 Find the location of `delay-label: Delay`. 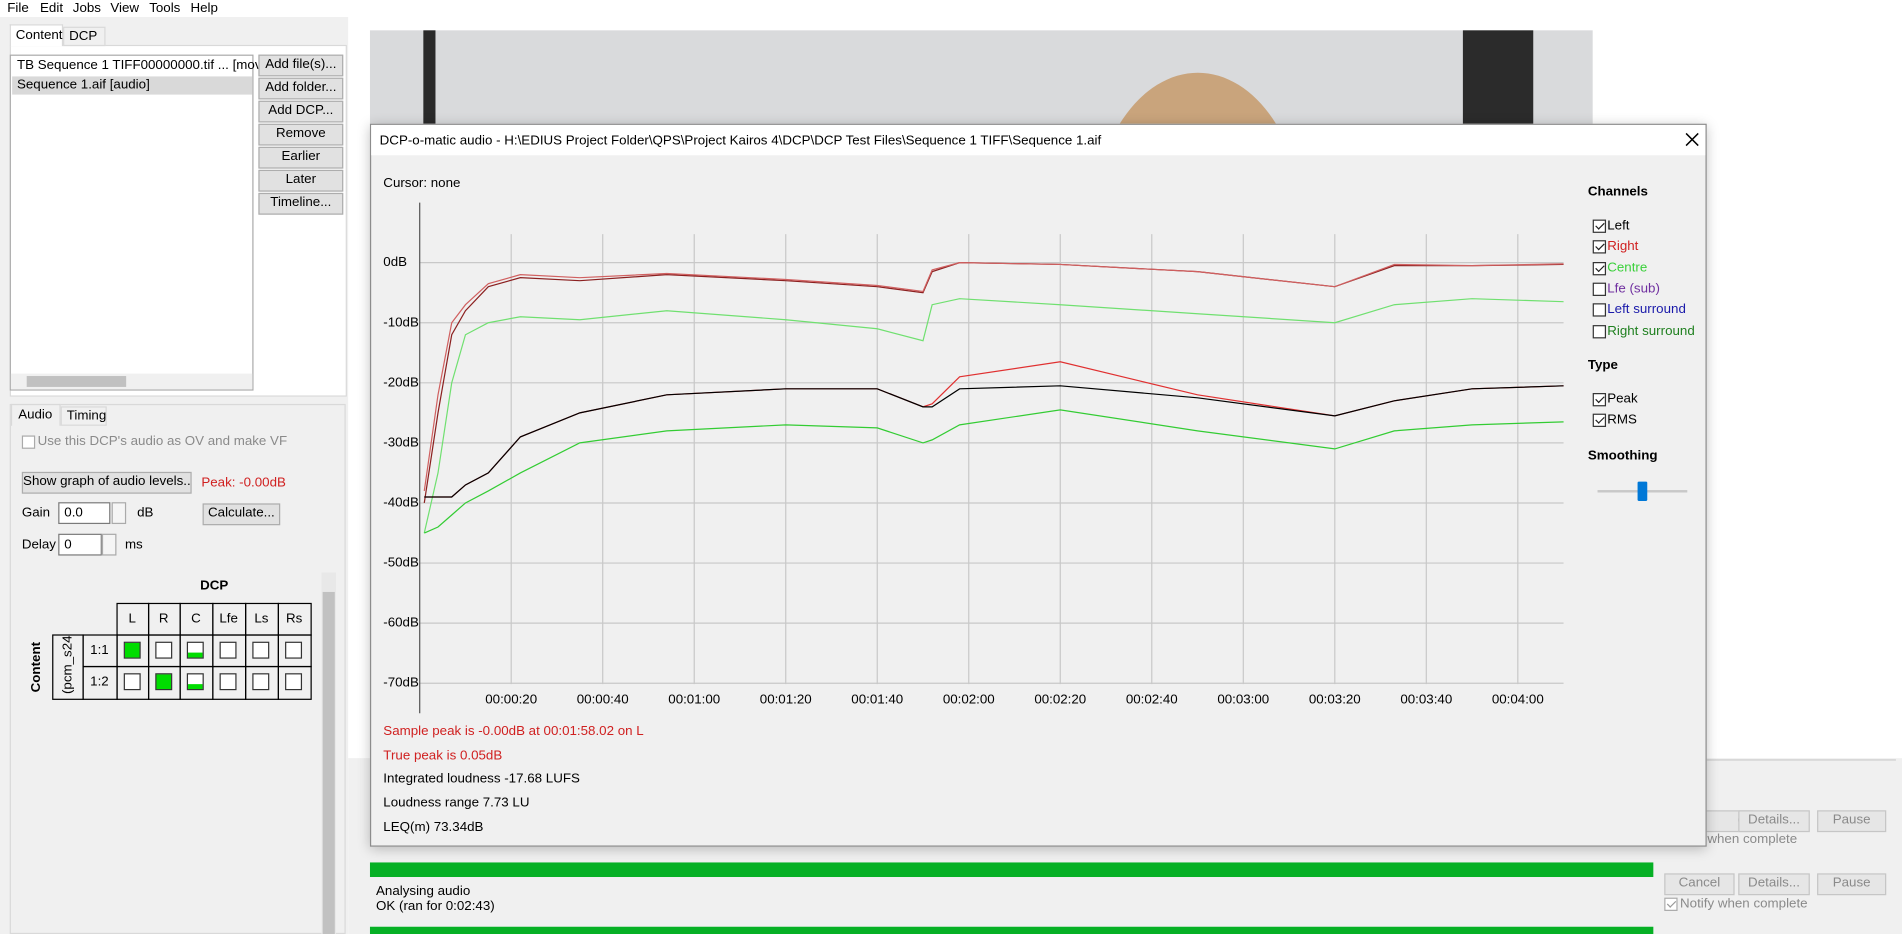

delay-label: Delay is located at coordinates (38, 544).